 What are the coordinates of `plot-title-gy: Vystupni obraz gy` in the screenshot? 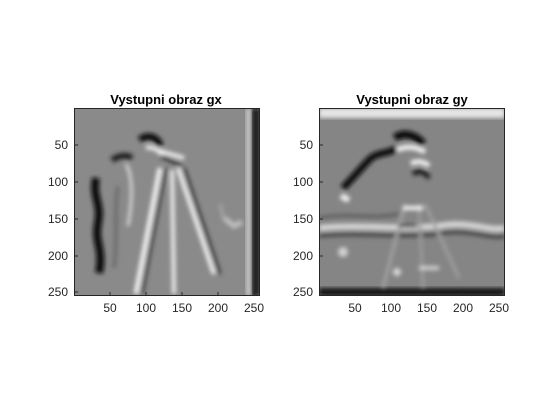 It's located at (412, 99).